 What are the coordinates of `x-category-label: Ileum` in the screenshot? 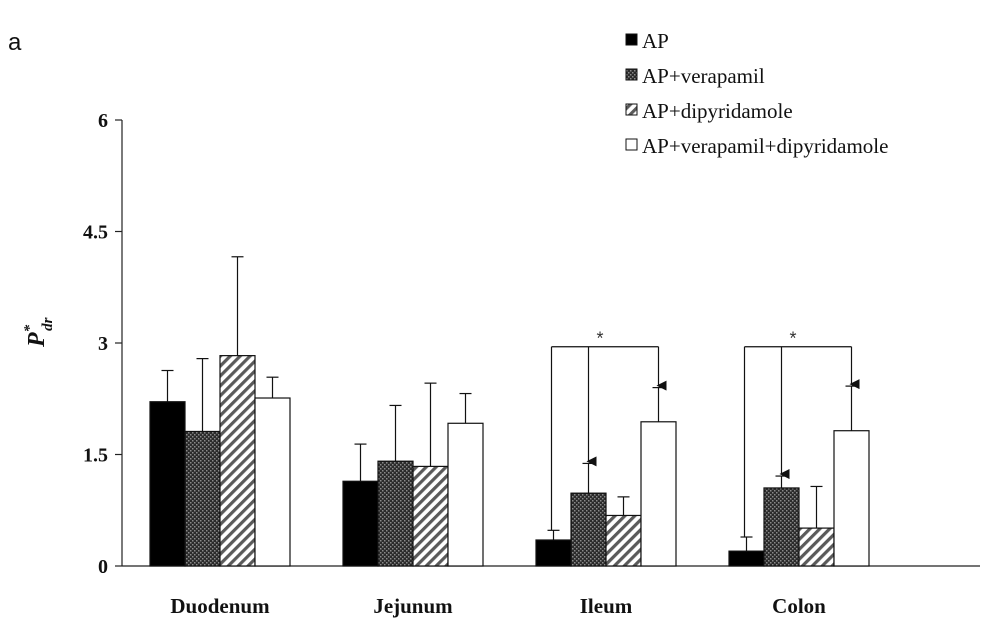 It's located at (606, 606).